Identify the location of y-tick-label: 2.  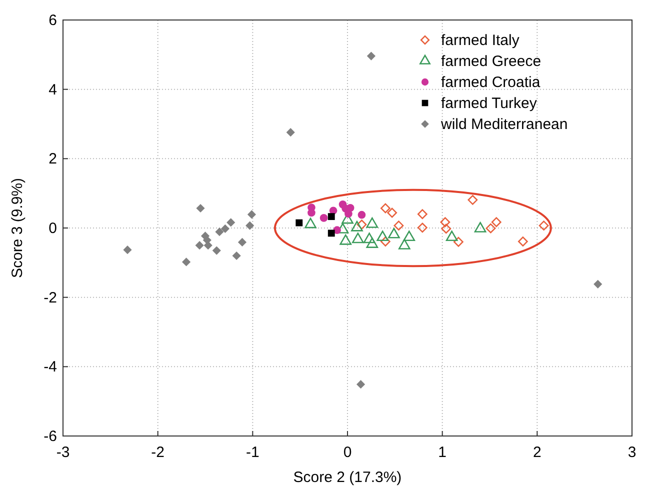
(52, 159).